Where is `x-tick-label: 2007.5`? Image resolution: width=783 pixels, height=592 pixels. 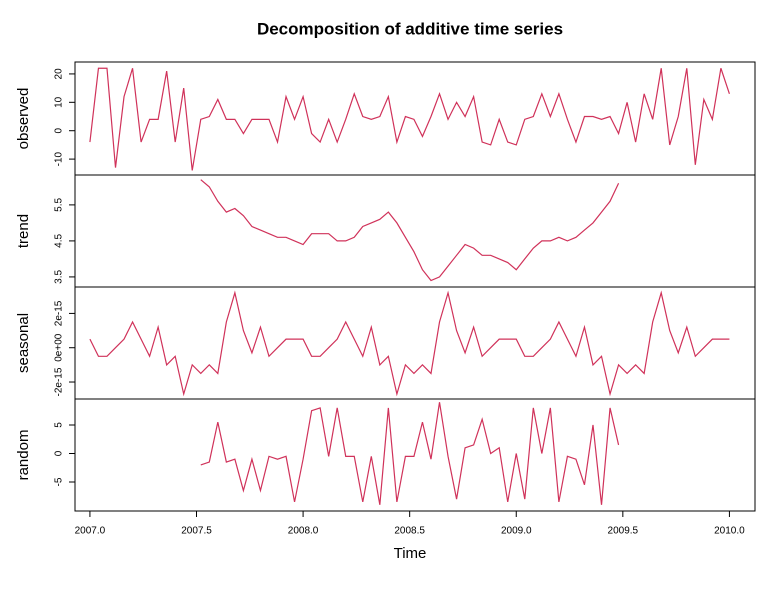 x-tick-label: 2007.5 is located at coordinates (196, 531).